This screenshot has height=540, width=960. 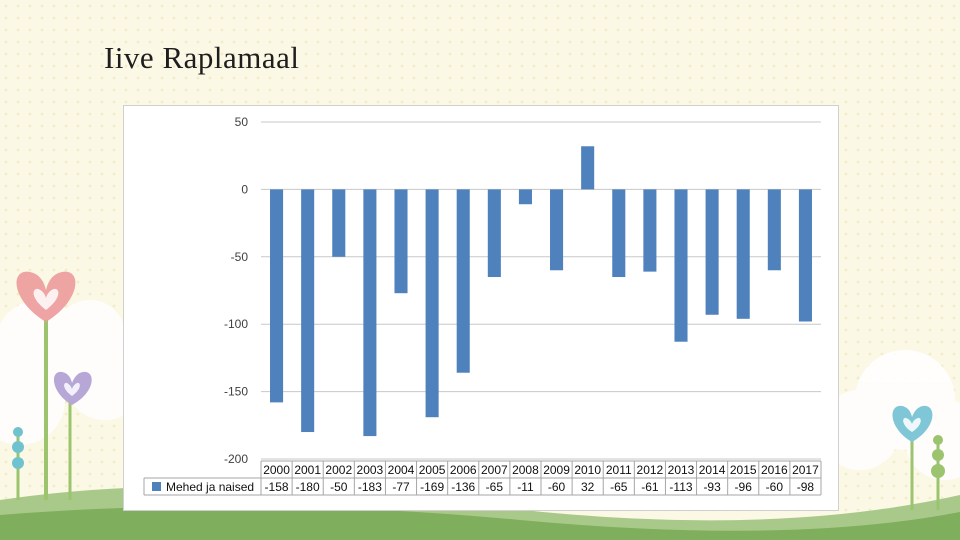 What do you see at coordinates (18, 463) in the screenshot?
I see `dot-flower-teal-icon` at bounding box center [18, 463].